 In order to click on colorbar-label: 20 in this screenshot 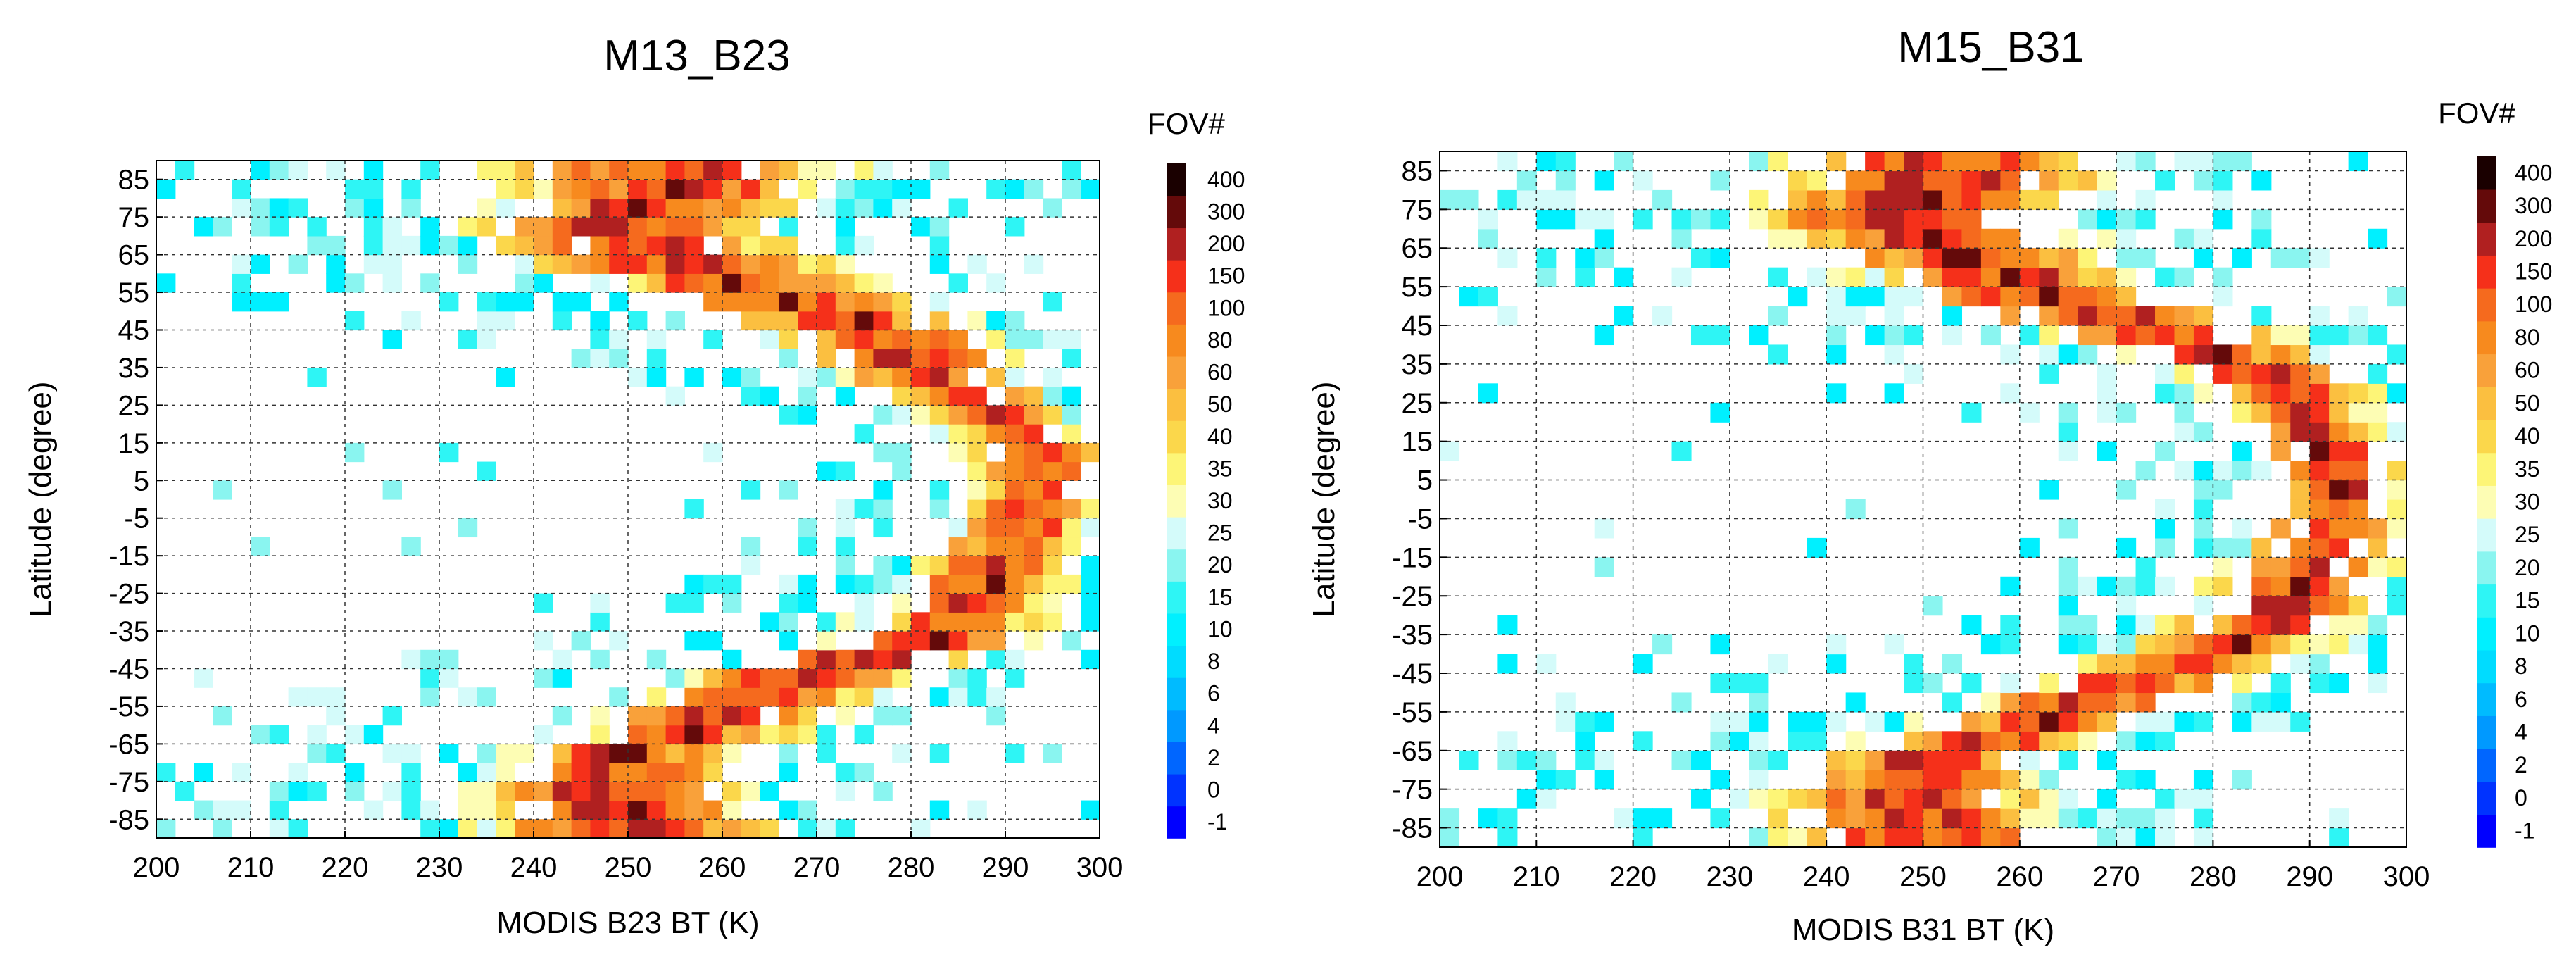, I will do `click(2527, 567)`.